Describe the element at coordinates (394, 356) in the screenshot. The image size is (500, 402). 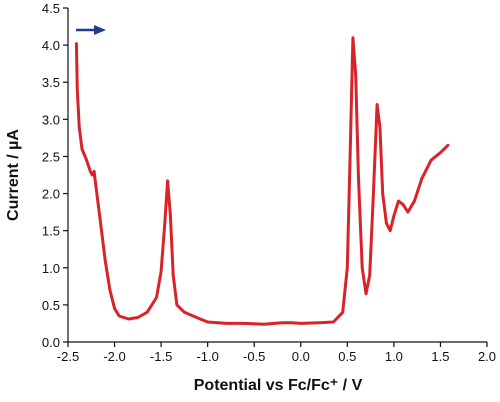
I see `x-tick-label: 1.0` at that location.